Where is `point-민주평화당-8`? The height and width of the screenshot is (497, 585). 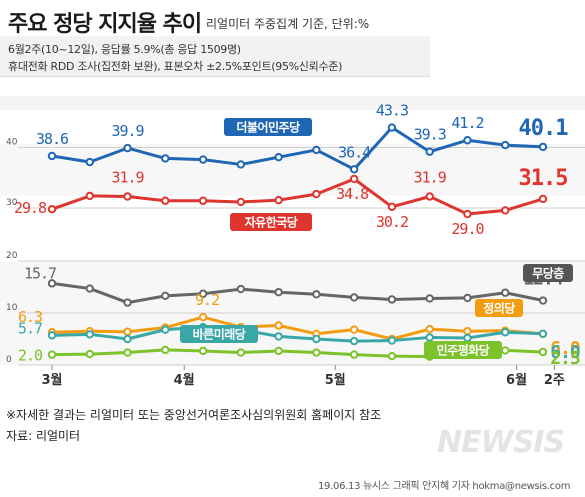 point-민주평화당-8 is located at coordinates (354, 354).